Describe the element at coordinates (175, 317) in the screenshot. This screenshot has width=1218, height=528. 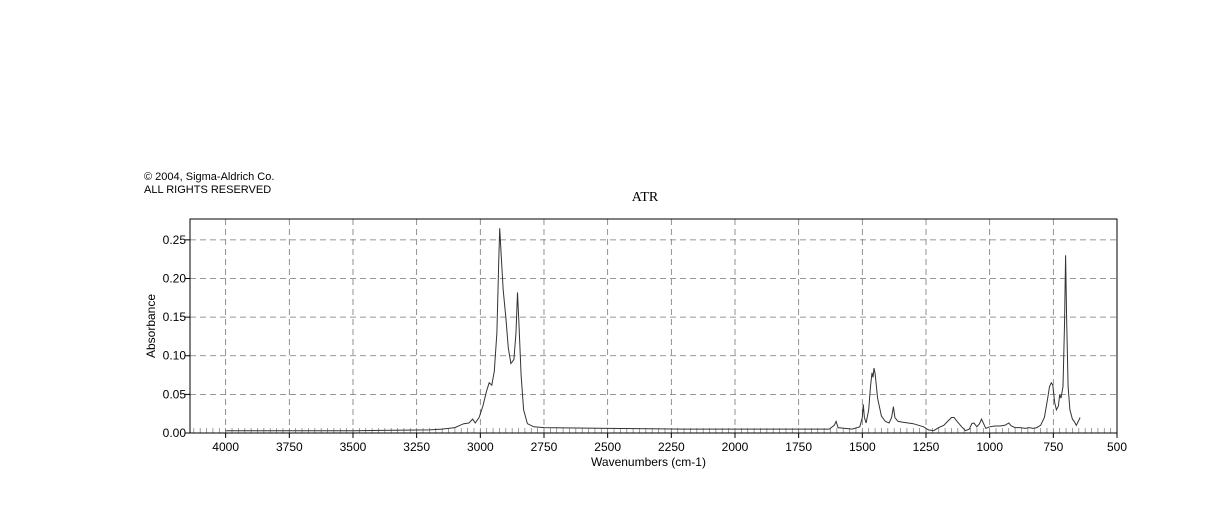
I see `y-tick-label: 0.15` at that location.